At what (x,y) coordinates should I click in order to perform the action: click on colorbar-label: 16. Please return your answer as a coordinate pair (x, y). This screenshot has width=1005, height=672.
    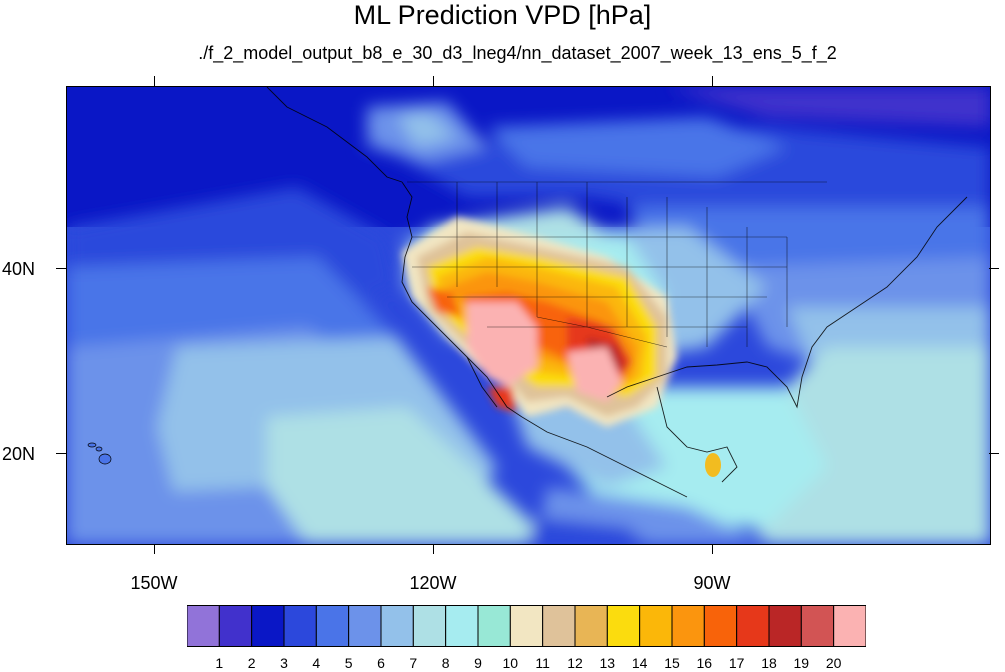
    Looking at the image, I should click on (704, 663).